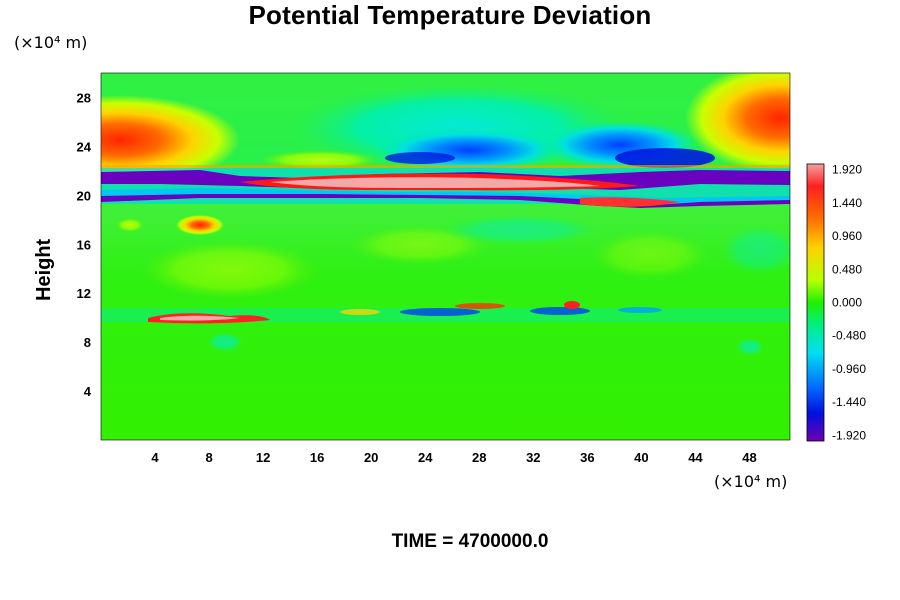 The height and width of the screenshot is (600, 900). What do you see at coordinates (51, 42) in the screenshot?
I see `y-unit-label: (×10⁴ m)` at bounding box center [51, 42].